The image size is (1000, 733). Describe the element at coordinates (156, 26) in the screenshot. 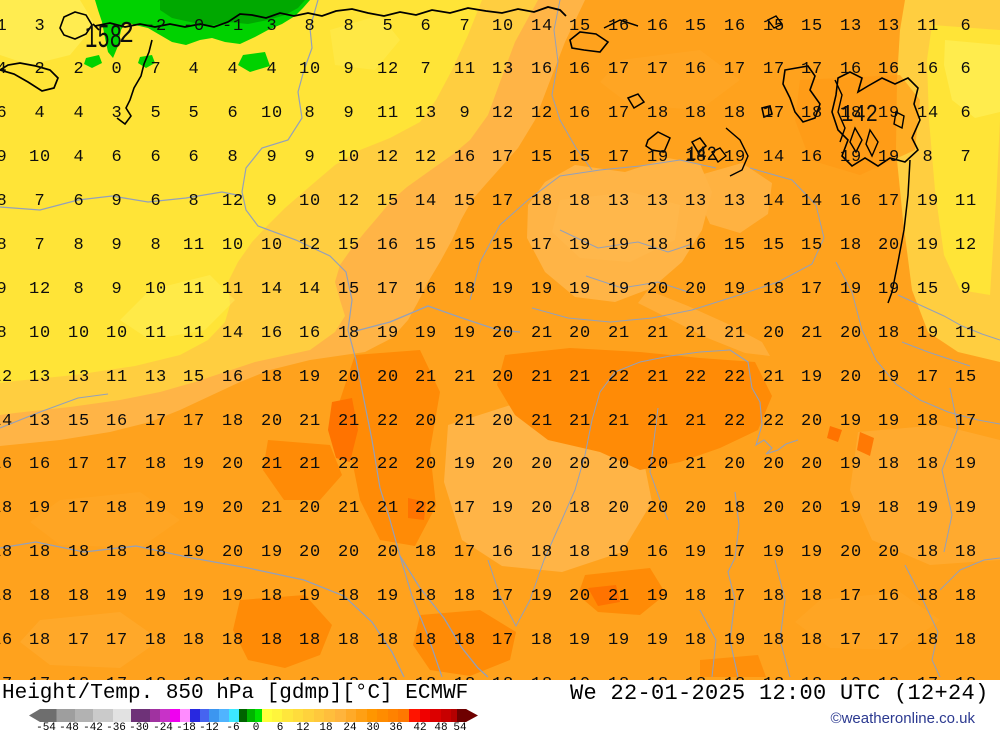

I see `svg-text: -2` at that location.